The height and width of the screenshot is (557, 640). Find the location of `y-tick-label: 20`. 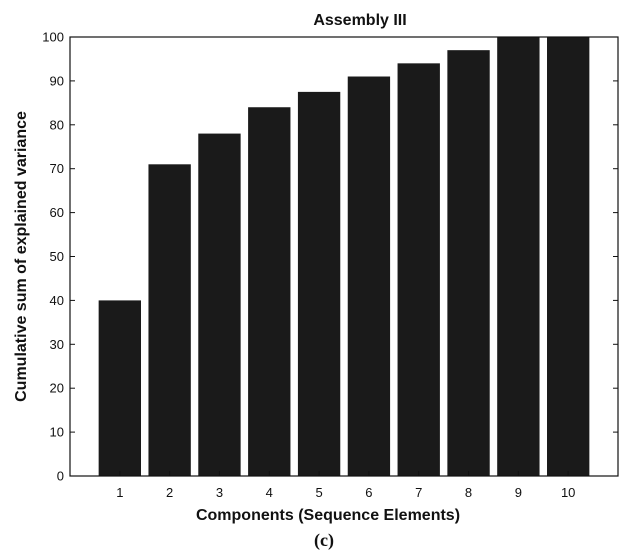

y-tick-label: 20 is located at coordinates (57, 388).